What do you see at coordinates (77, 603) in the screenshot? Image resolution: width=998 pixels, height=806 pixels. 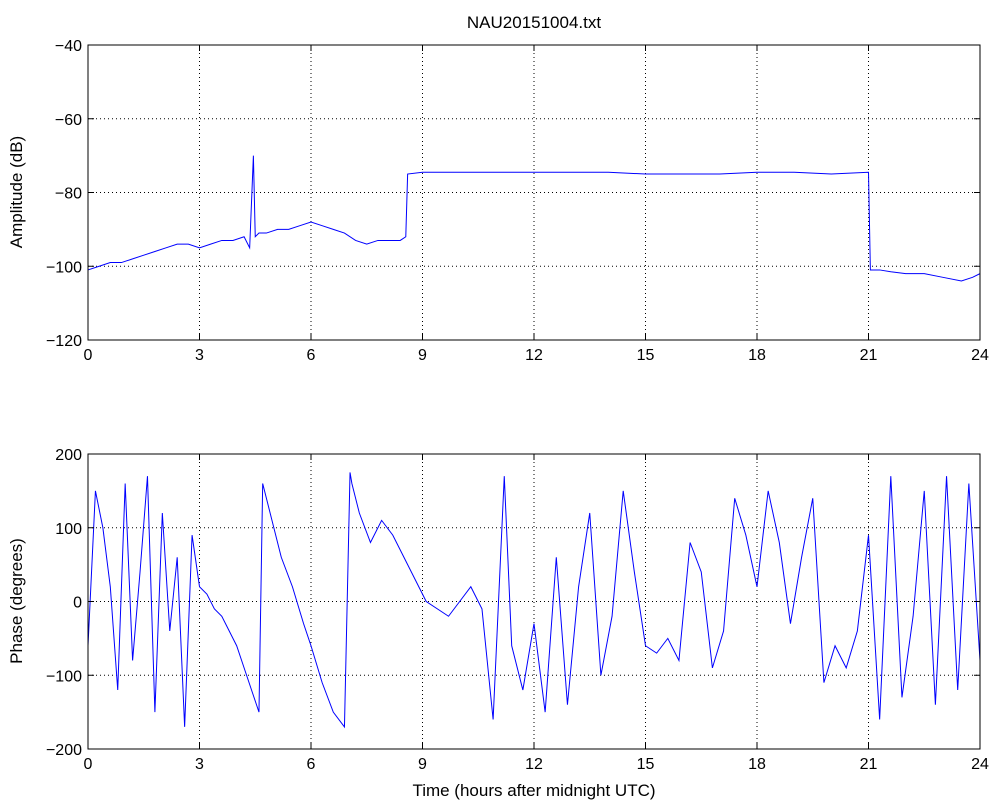 I see `phase-y-tick-label: 0` at bounding box center [77, 603].